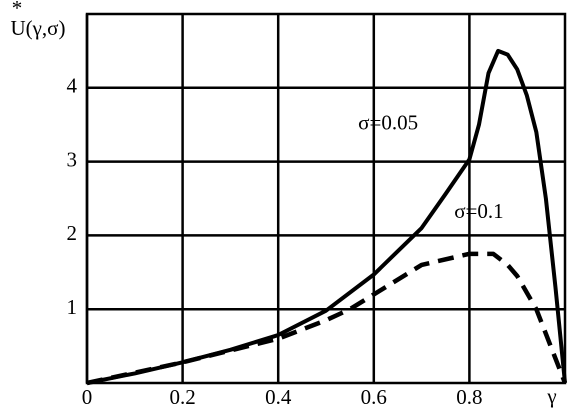 This screenshot has width=572, height=414. Describe the element at coordinates (72, 233) in the screenshot. I see `y-tick-label: 2` at that location.